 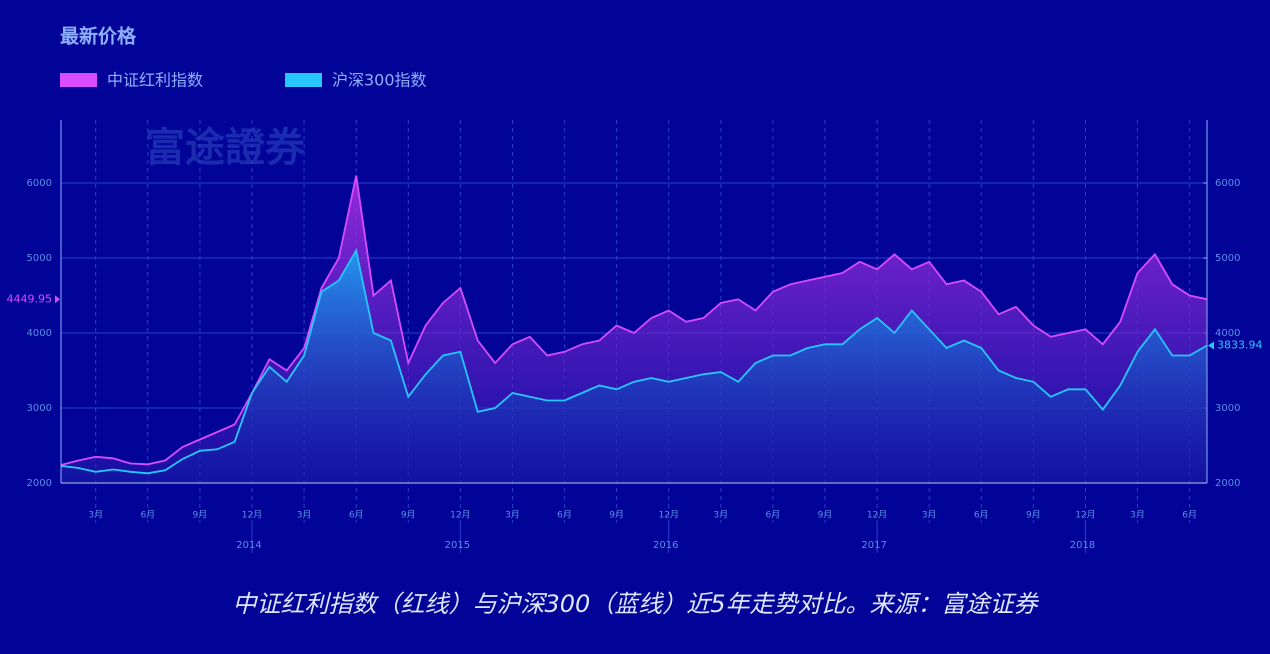 What do you see at coordinates (873, 545) in the screenshot?
I see `year-tick-label: 2017` at bounding box center [873, 545].